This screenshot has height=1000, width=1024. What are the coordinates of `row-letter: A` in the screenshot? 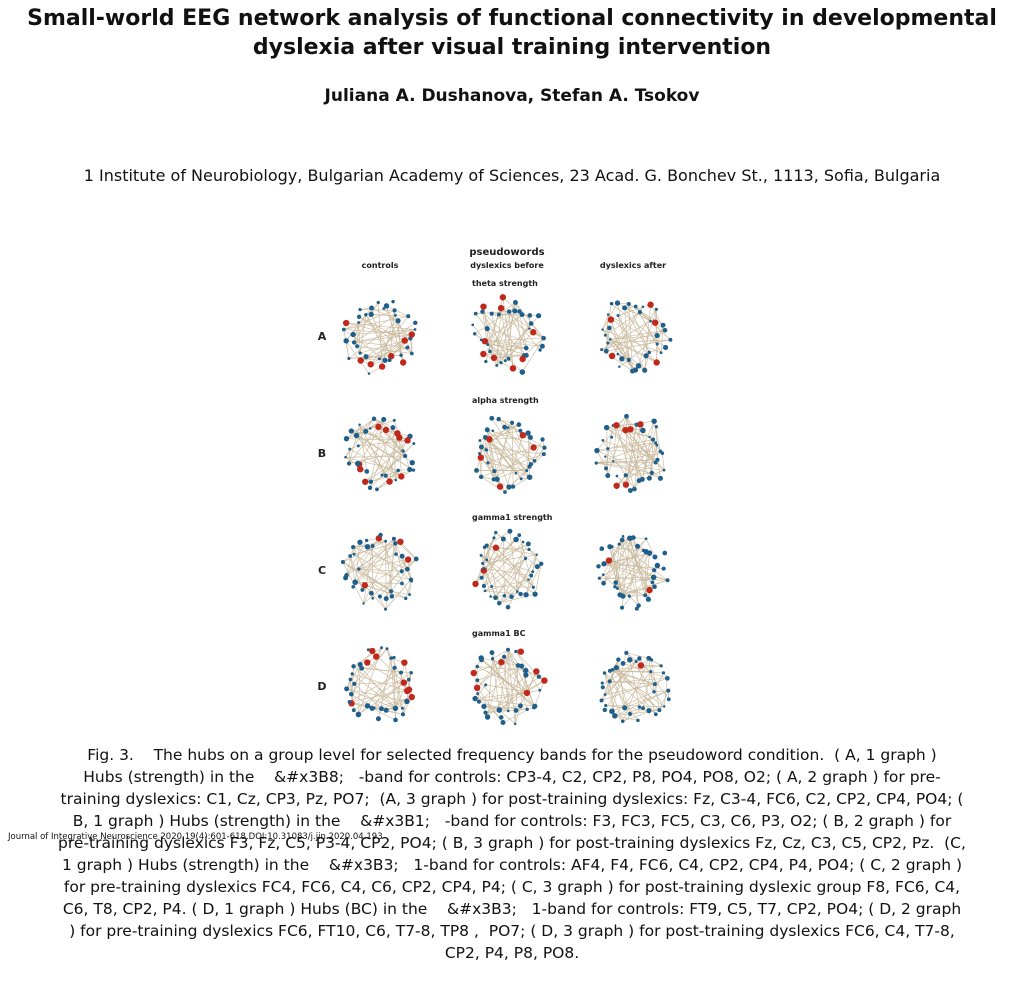 It's located at (322, 336).